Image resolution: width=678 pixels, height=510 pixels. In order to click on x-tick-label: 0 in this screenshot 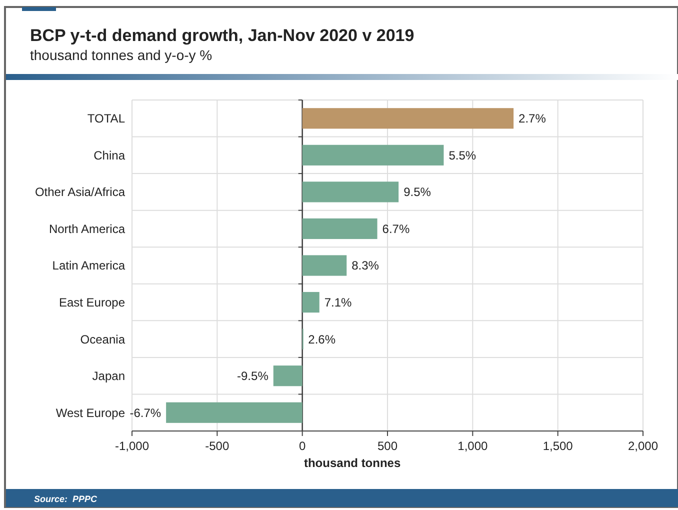, I will do `click(302, 446)`.